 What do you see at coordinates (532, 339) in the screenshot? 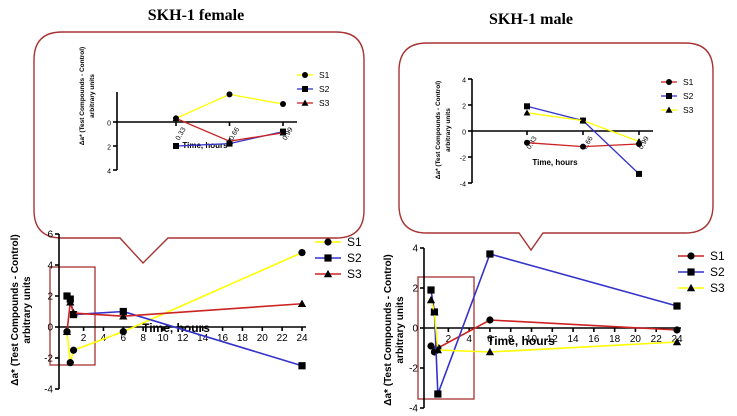
I see `male-main-x-tick-label: 10` at bounding box center [532, 339].